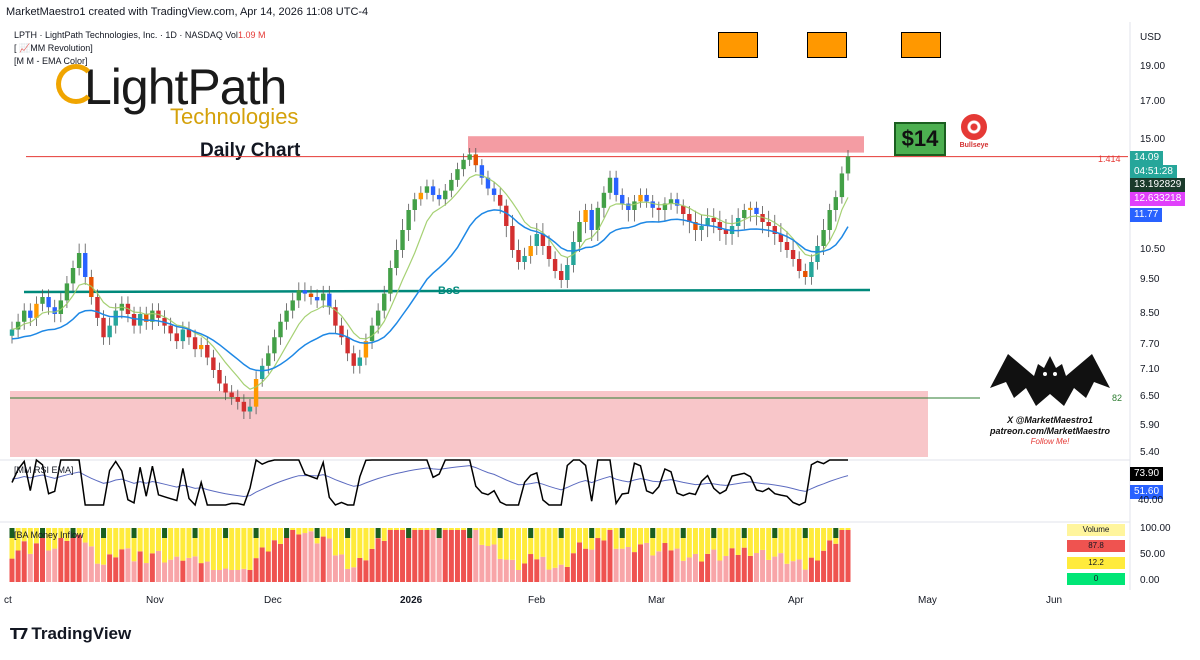 The image size is (1200, 660). Describe the element at coordinates (1153, 101) in the screenshot. I see `price-tick-label: 17.00` at that location.